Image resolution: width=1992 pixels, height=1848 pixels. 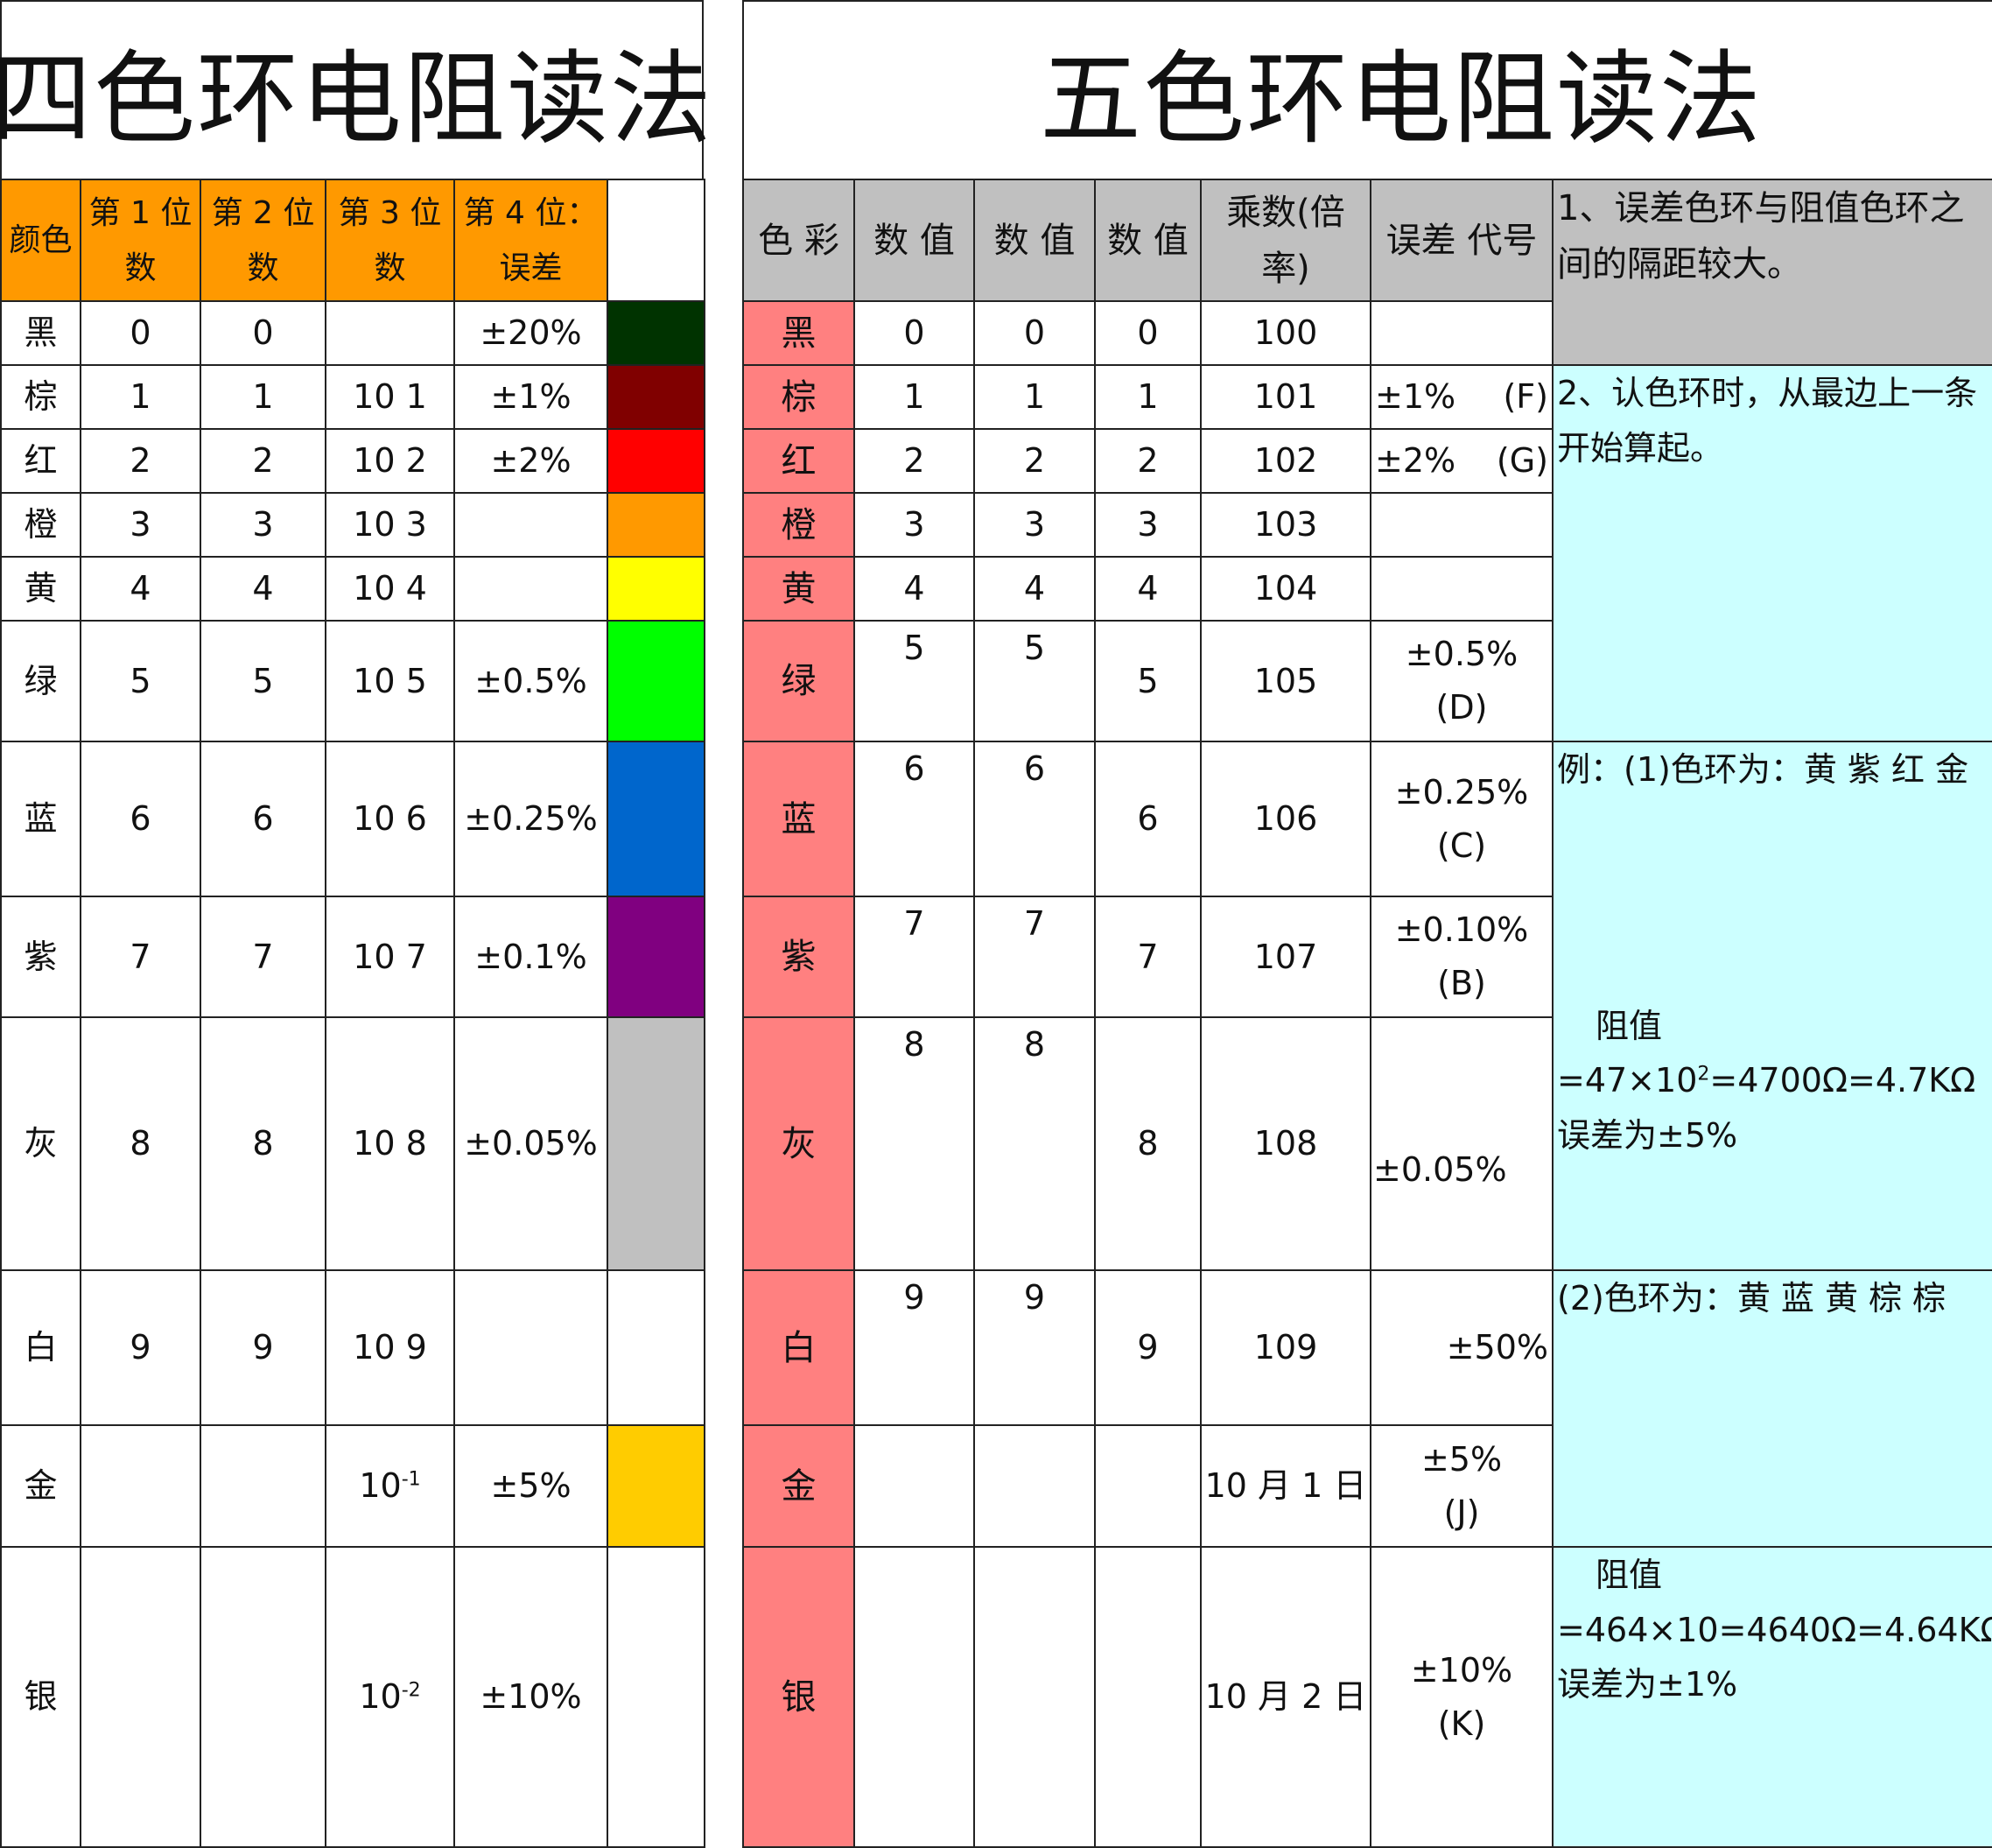 I want to click on color-name: 黄, so click(x=798, y=589).